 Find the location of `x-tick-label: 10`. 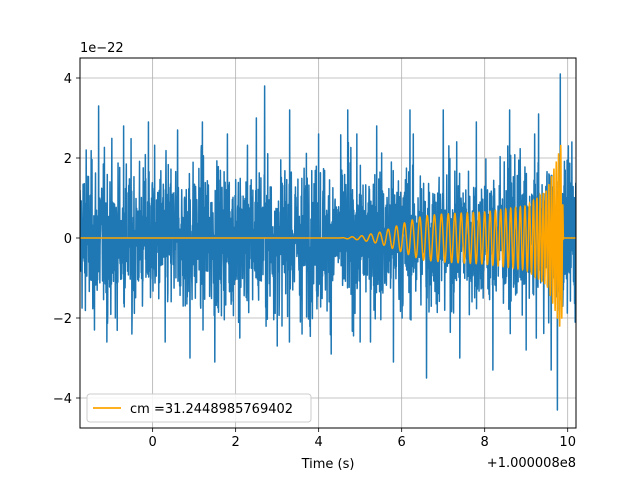

x-tick-label: 10 is located at coordinates (567, 442).